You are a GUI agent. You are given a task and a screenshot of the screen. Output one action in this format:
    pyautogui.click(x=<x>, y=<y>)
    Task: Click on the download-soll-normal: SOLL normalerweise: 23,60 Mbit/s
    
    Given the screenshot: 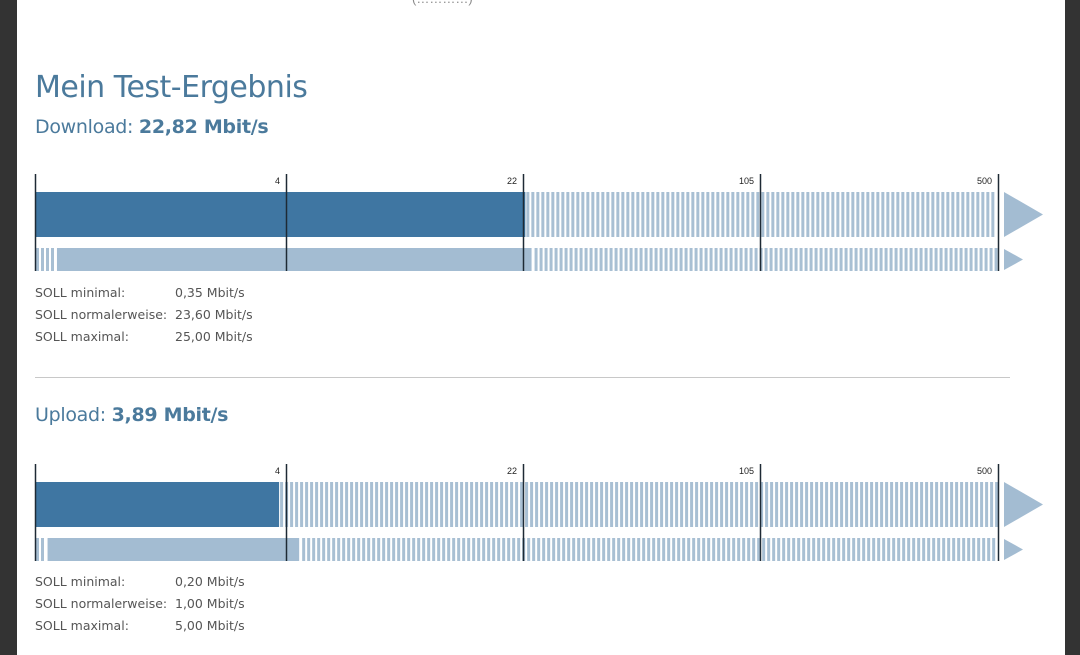 What is the action you would take?
    pyautogui.click(x=144, y=314)
    